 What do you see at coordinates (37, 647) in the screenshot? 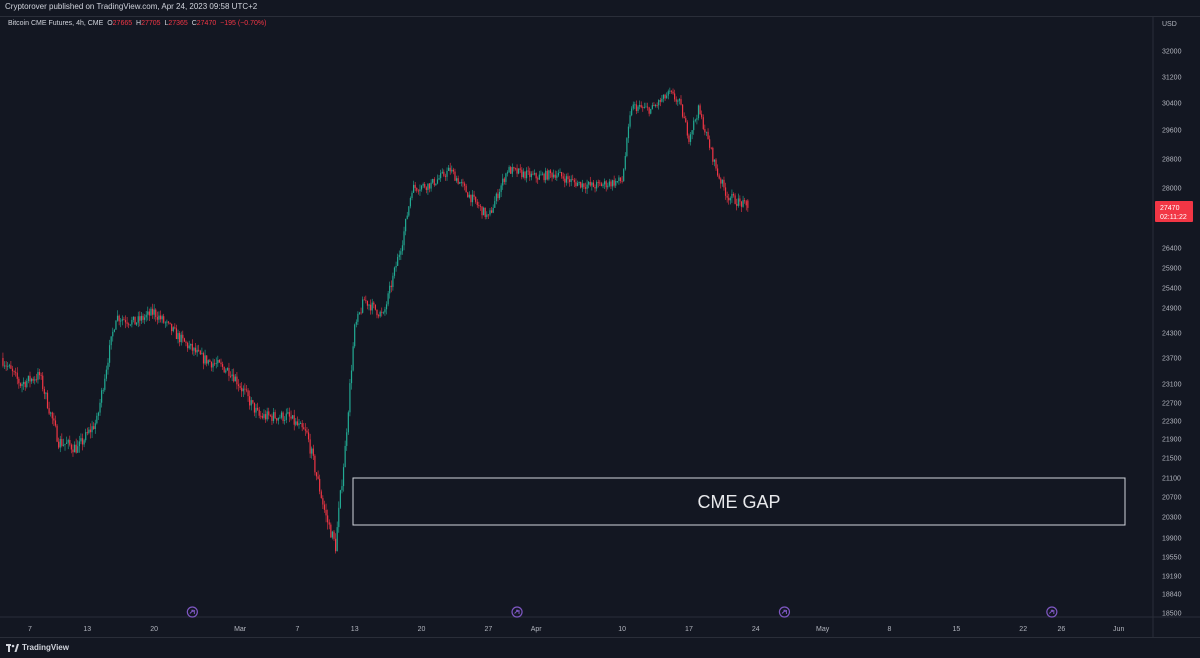
I see `tradingview-logo: TradingView` at bounding box center [37, 647].